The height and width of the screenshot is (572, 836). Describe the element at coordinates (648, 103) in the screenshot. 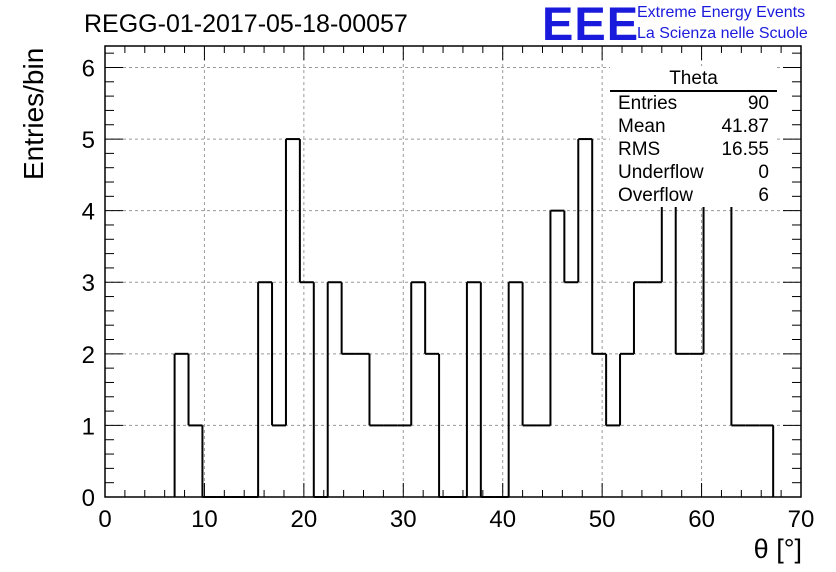

I see `stats-label: Entries` at that location.